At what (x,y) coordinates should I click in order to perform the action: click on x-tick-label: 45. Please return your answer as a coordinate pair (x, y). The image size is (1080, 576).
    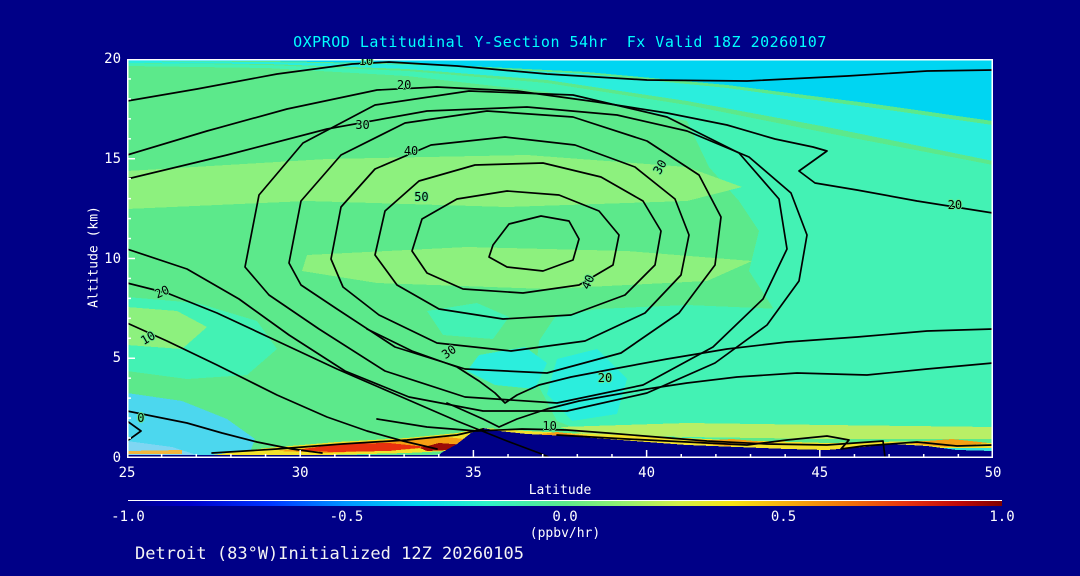
    Looking at the image, I should click on (820, 473).